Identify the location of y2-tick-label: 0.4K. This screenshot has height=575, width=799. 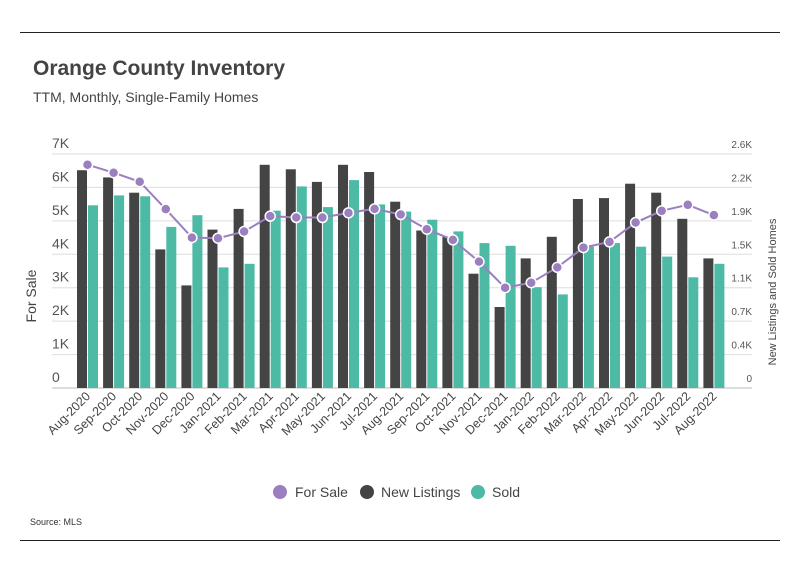
(741, 346).